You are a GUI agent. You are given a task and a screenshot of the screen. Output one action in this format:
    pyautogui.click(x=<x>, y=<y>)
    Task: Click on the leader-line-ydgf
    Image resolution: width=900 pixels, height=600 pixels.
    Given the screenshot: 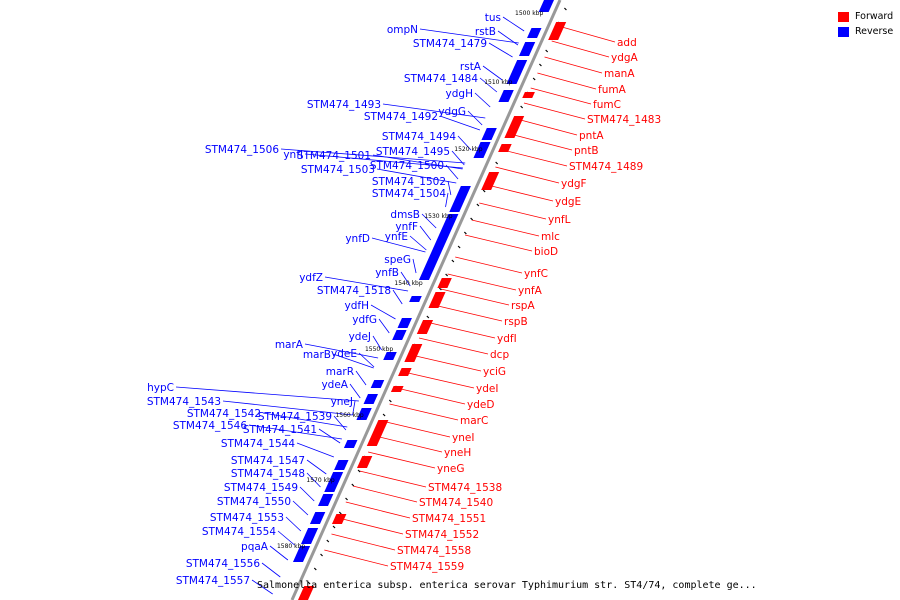 What is the action you would take?
    pyautogui.click(x=527, y=175)
    